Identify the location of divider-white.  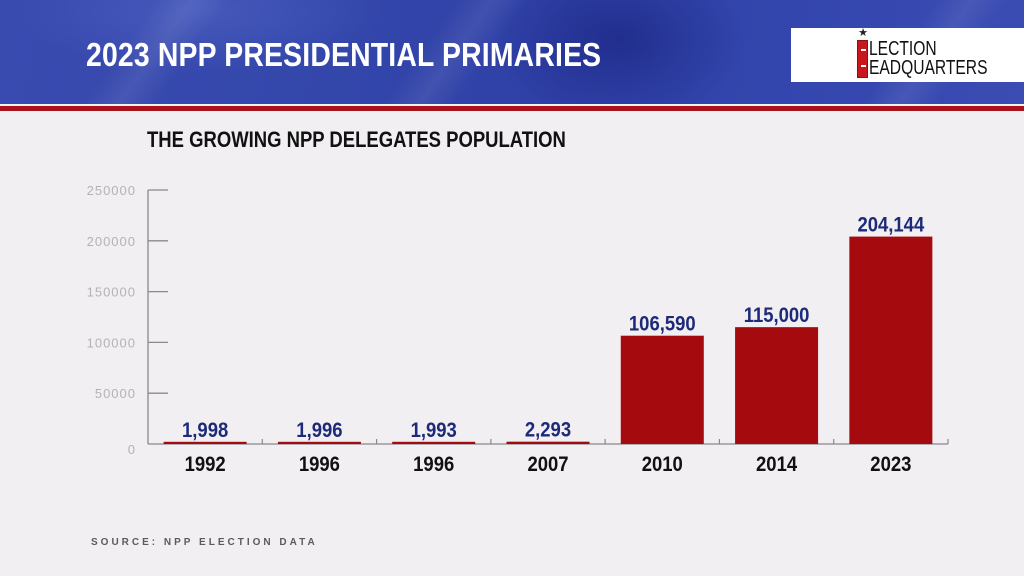
(512, 105).